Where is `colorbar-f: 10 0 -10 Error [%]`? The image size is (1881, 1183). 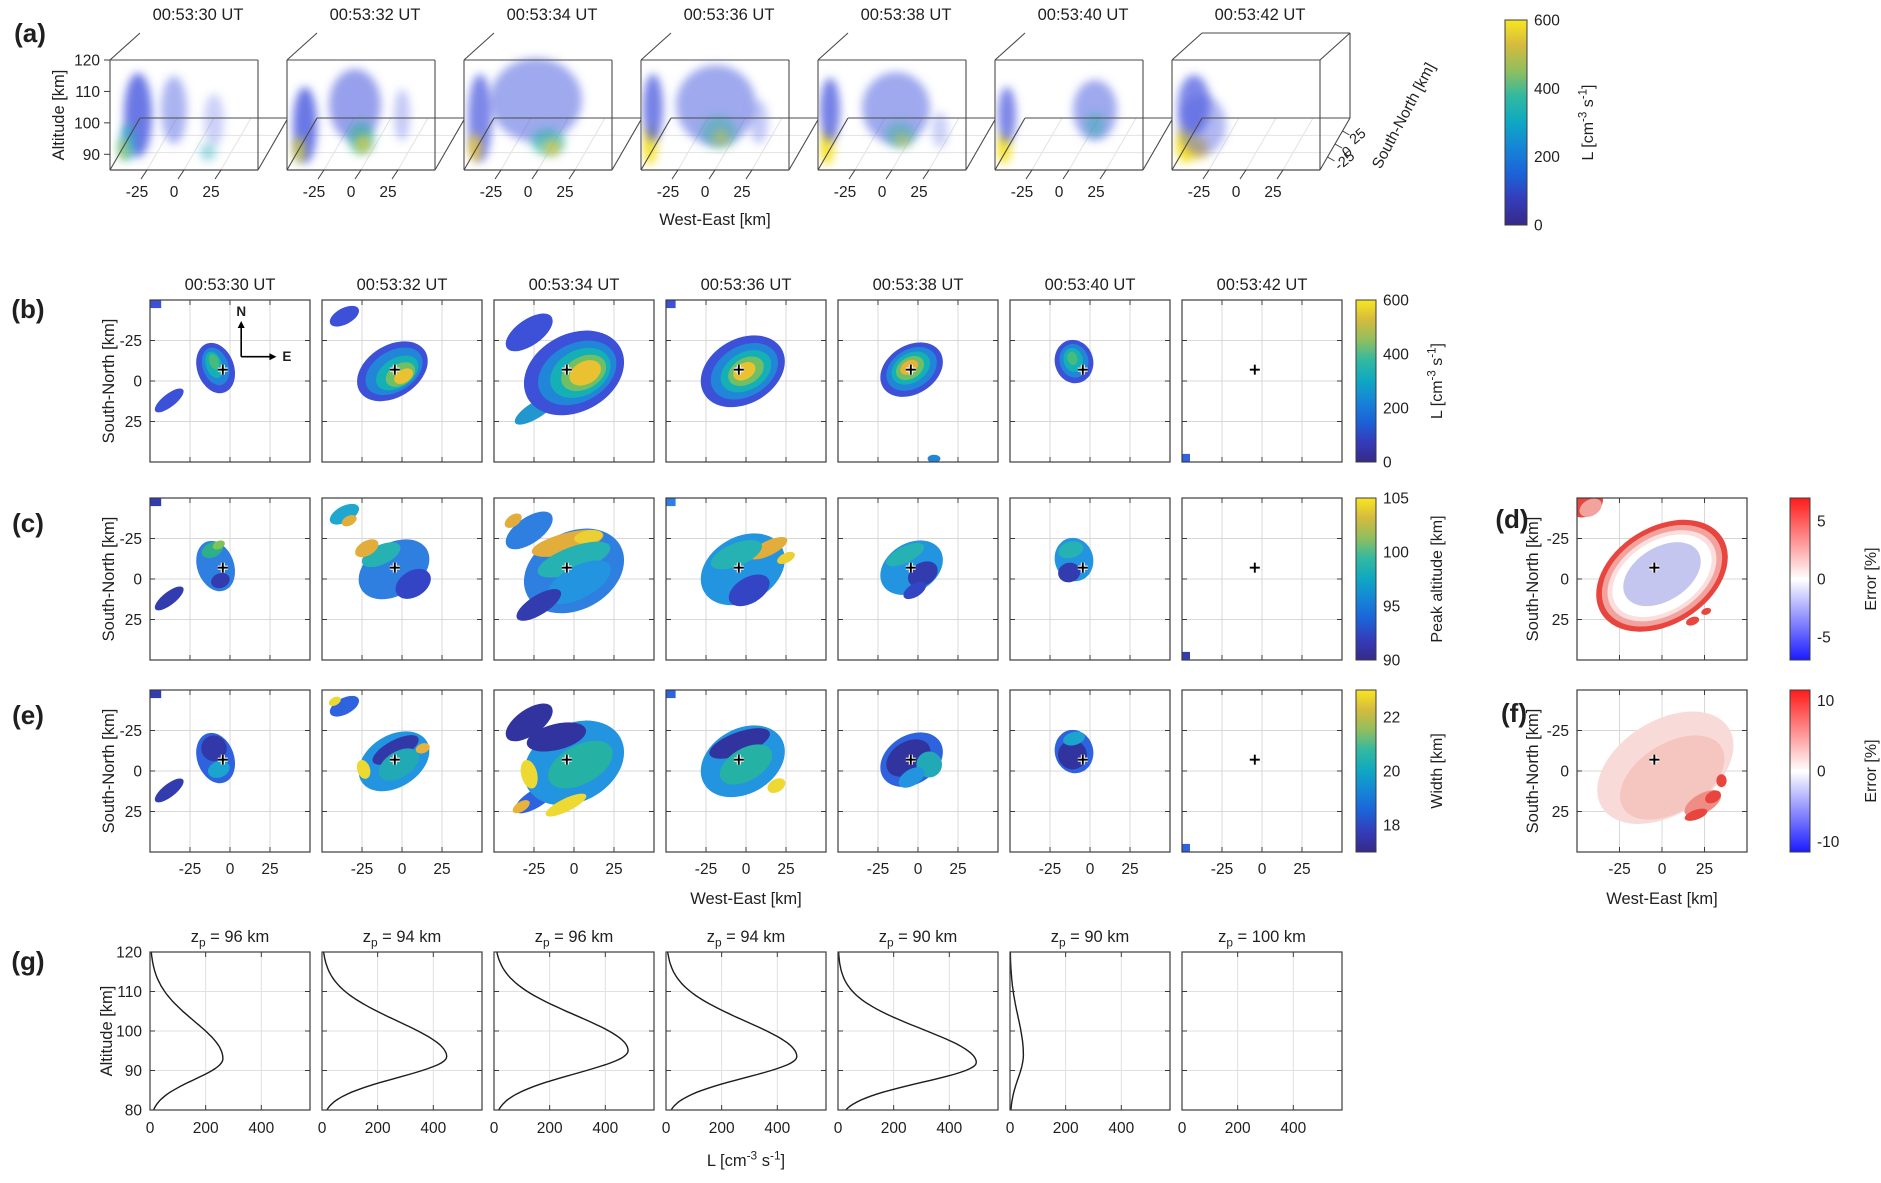
colorbar-f: 10 0 -10 Error [%] is located at coordinates (1834, 771).